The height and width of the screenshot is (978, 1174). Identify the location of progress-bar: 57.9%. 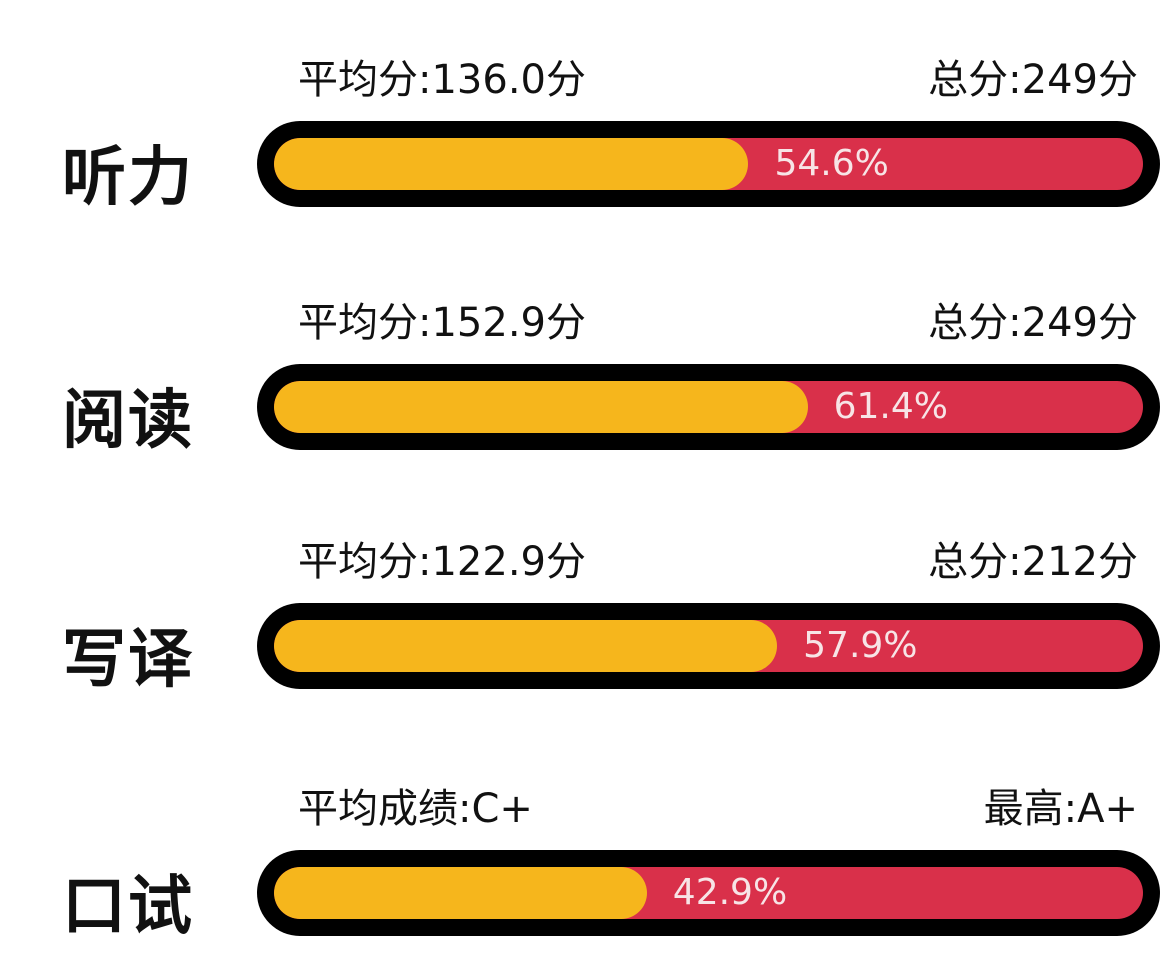
(708, 646).